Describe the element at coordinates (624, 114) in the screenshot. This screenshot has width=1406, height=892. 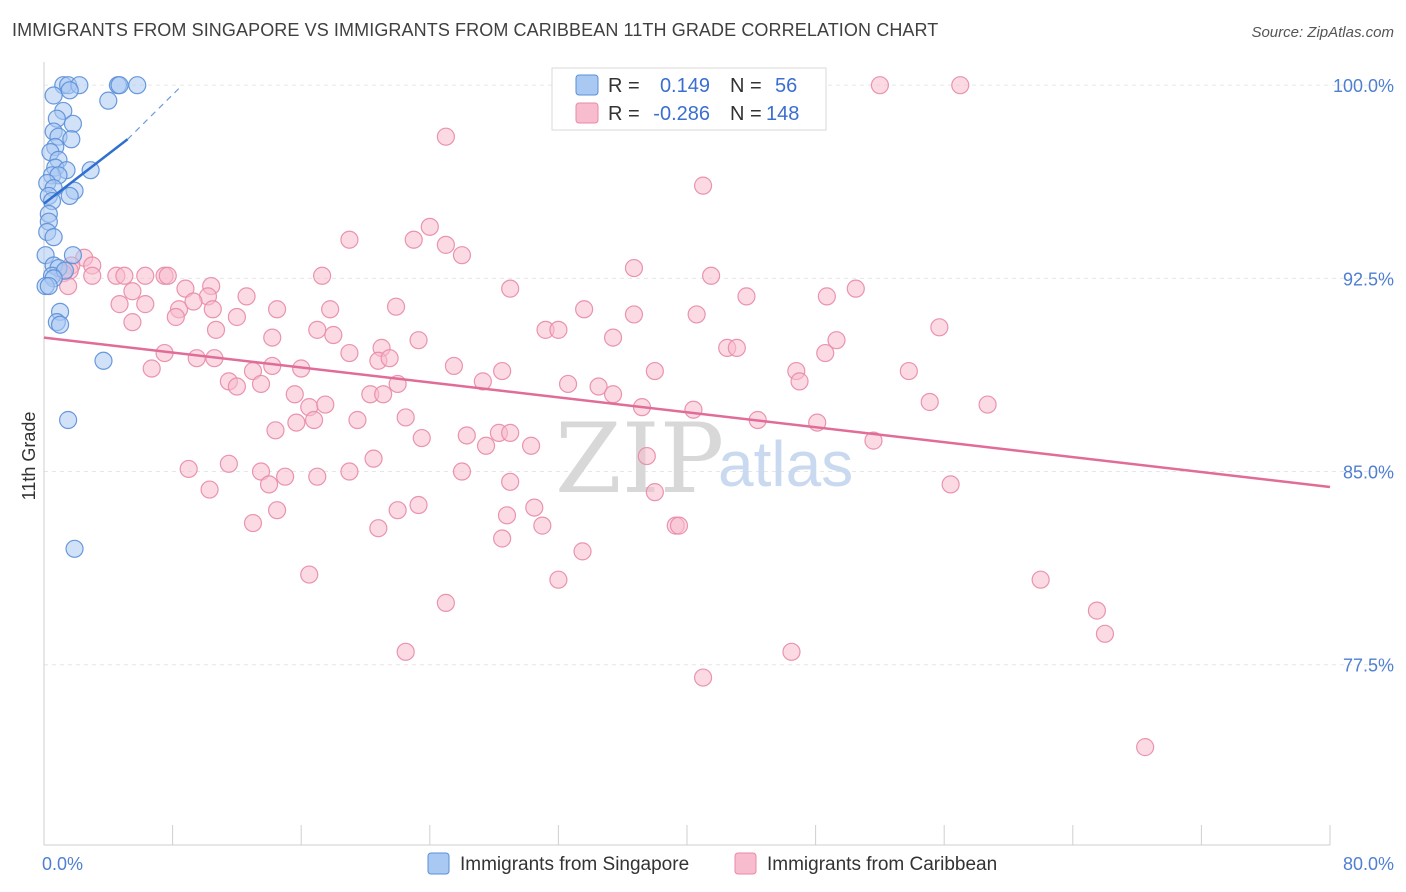
I see `legend-r-label-caribbean: R =` at that location.